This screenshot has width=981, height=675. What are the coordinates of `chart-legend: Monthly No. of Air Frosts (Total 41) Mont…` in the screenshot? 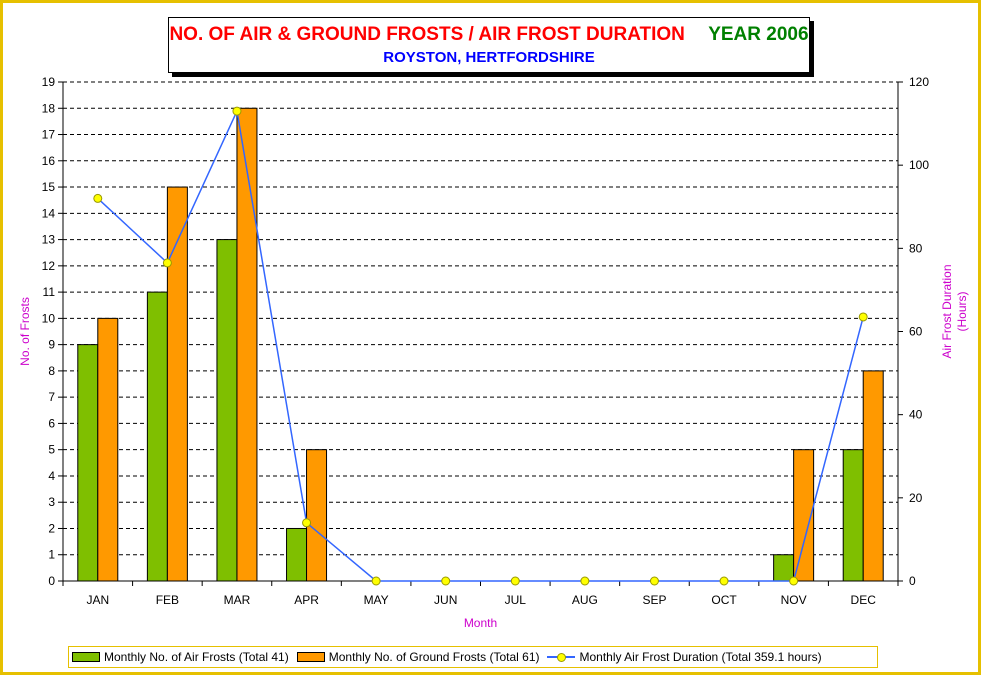 It's located at (473, 657).